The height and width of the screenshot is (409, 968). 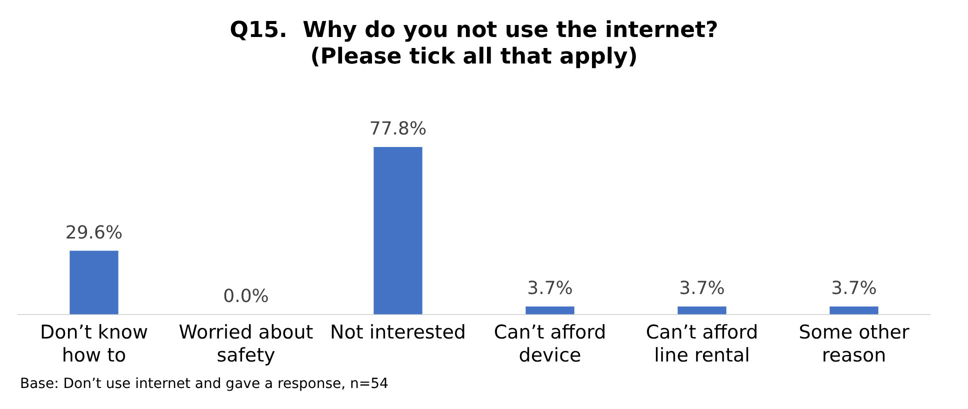 What do you see at coordinates (398, 129) in the screenshot?
I see `data-label: 77.8%` at bounding box center [398, 129].